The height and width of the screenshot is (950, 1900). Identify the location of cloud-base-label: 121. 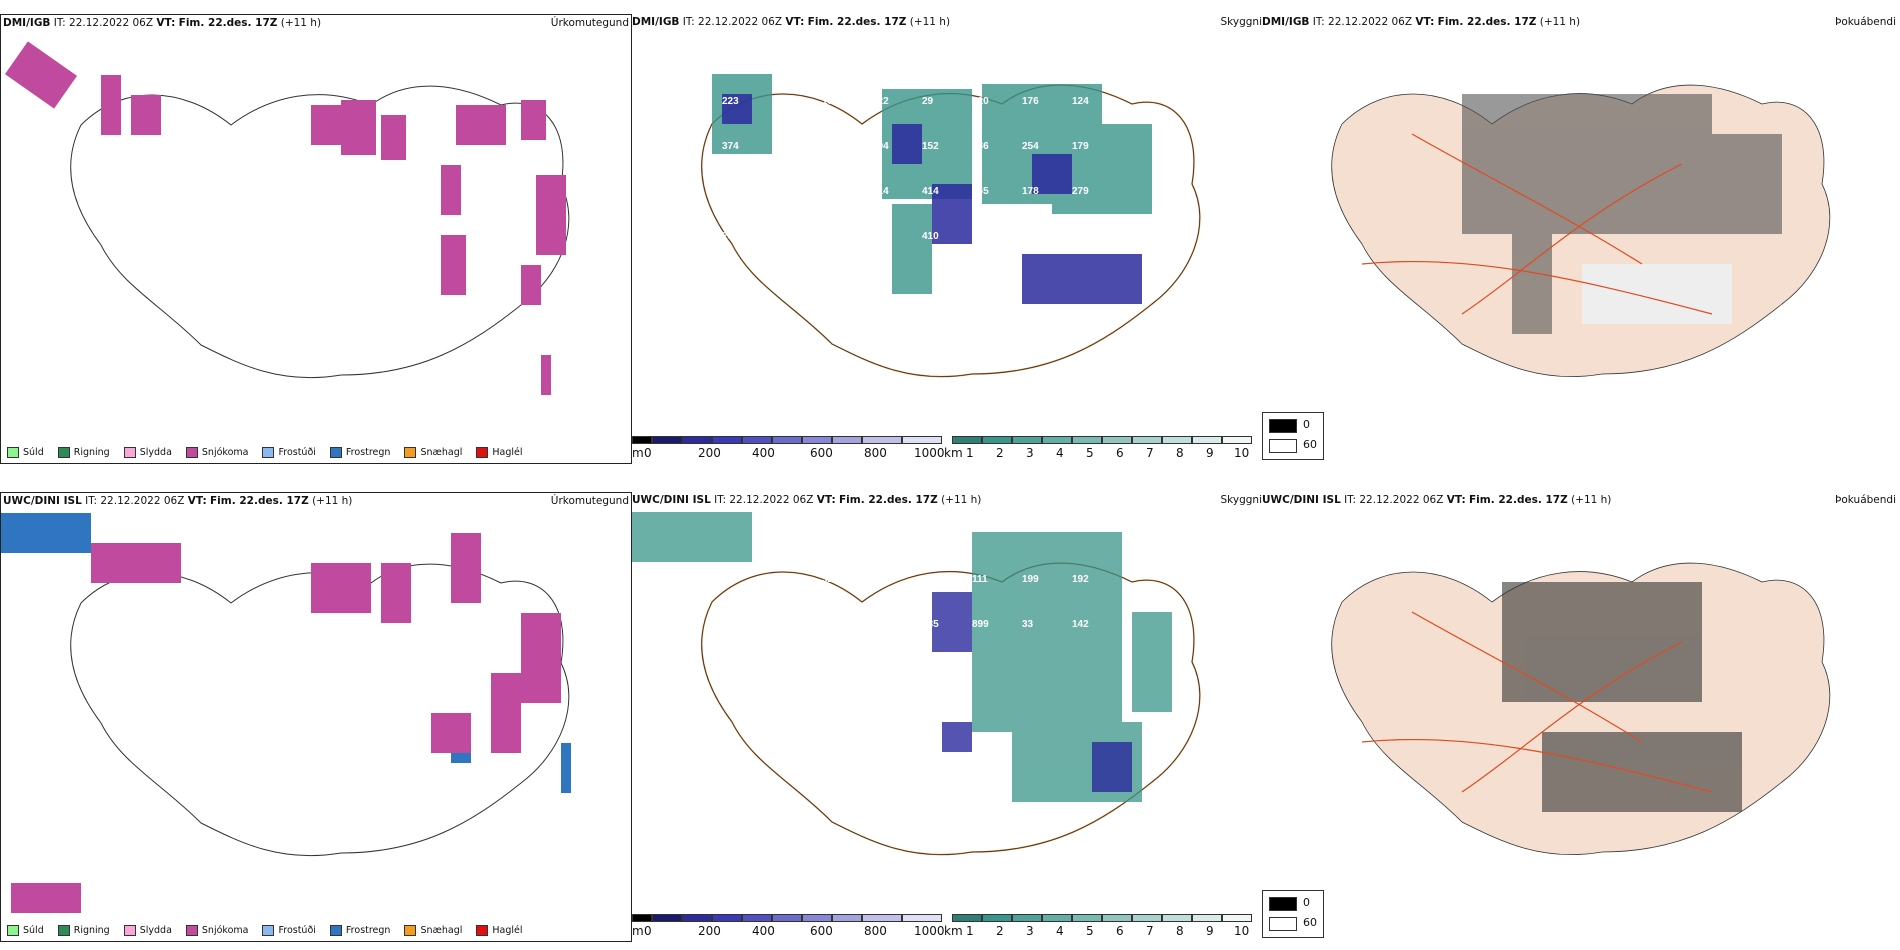
(780, 146).